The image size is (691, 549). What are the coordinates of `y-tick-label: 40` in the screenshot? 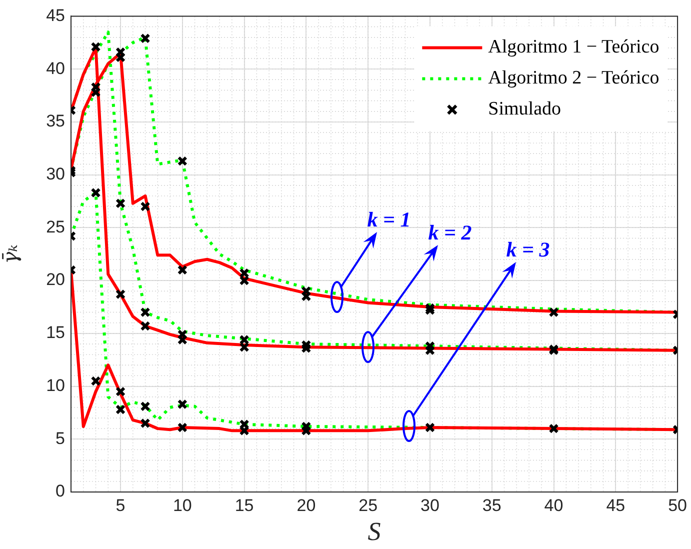 It's located at (55, 68).